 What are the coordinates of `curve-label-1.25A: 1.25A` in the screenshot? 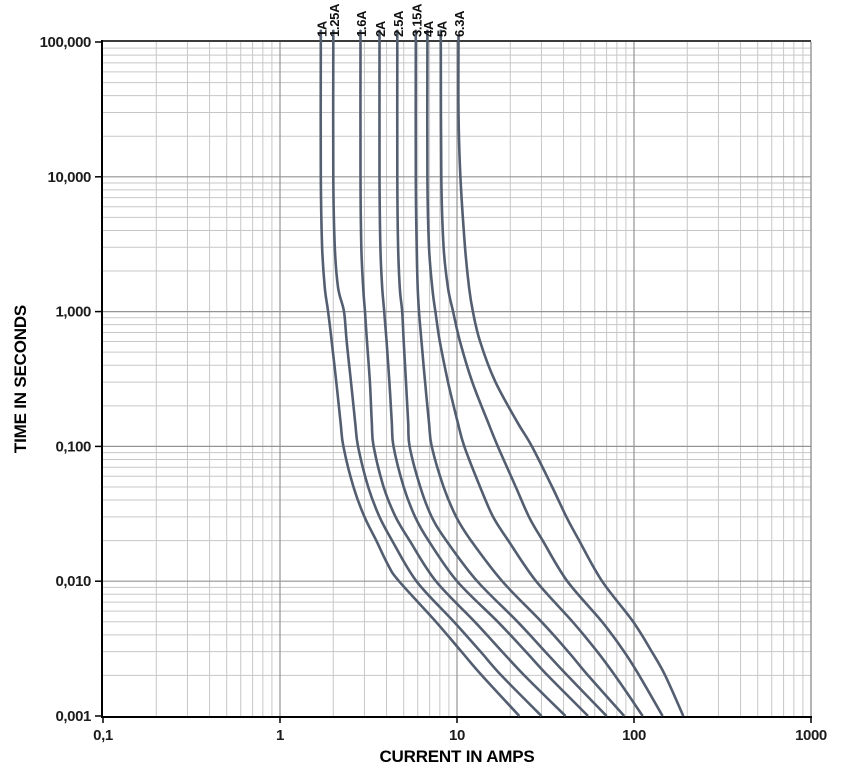 It's located at (334, 20).